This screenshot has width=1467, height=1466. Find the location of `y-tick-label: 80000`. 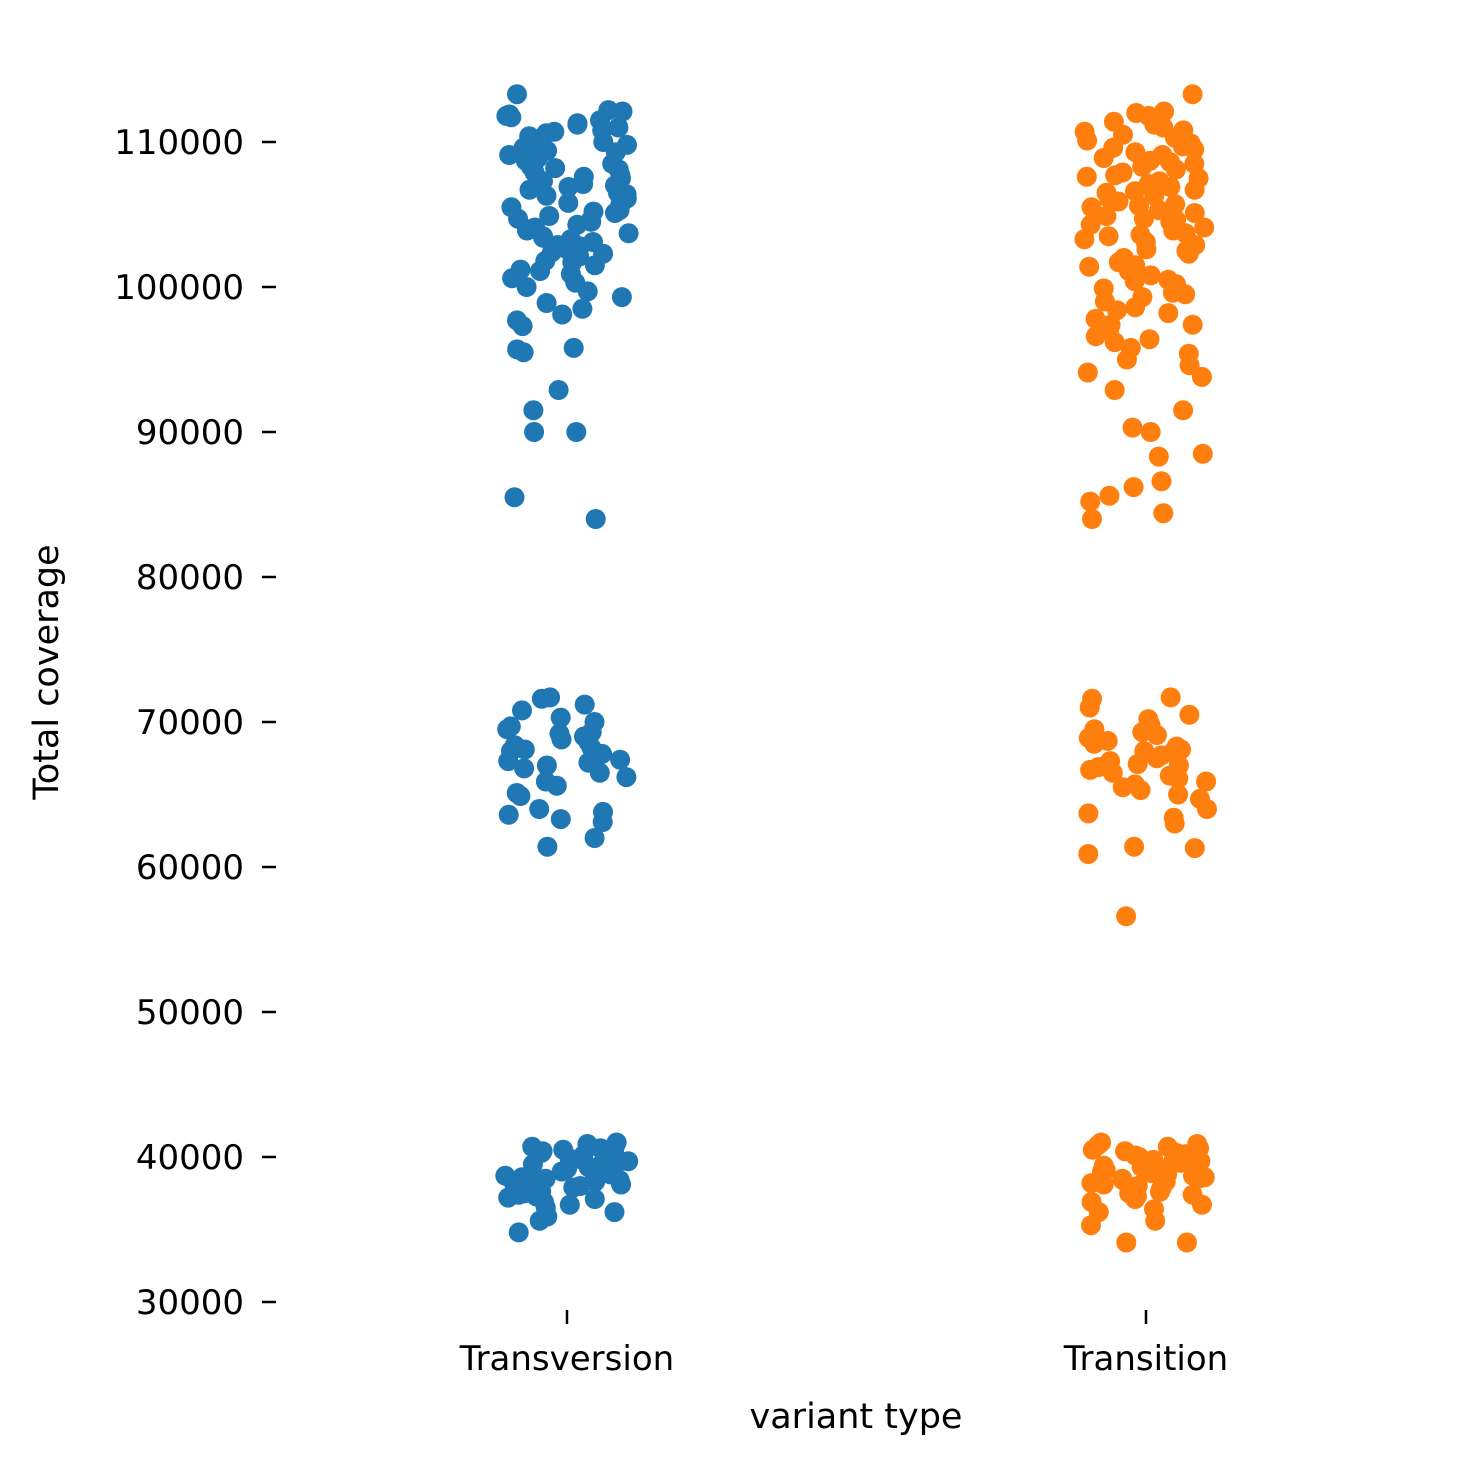

y-tick-label: 80000 is located at coordinates (190, 578).